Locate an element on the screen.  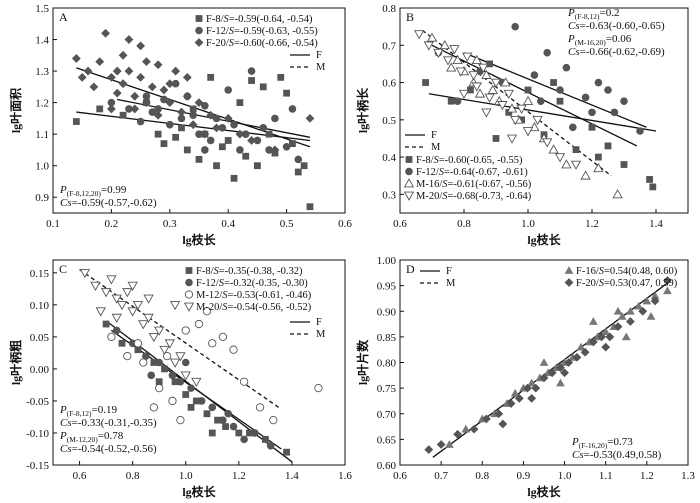
legend-entry: F-8/S=-0.59(-0.64, -0.54) is located at coordinates (259, 19).